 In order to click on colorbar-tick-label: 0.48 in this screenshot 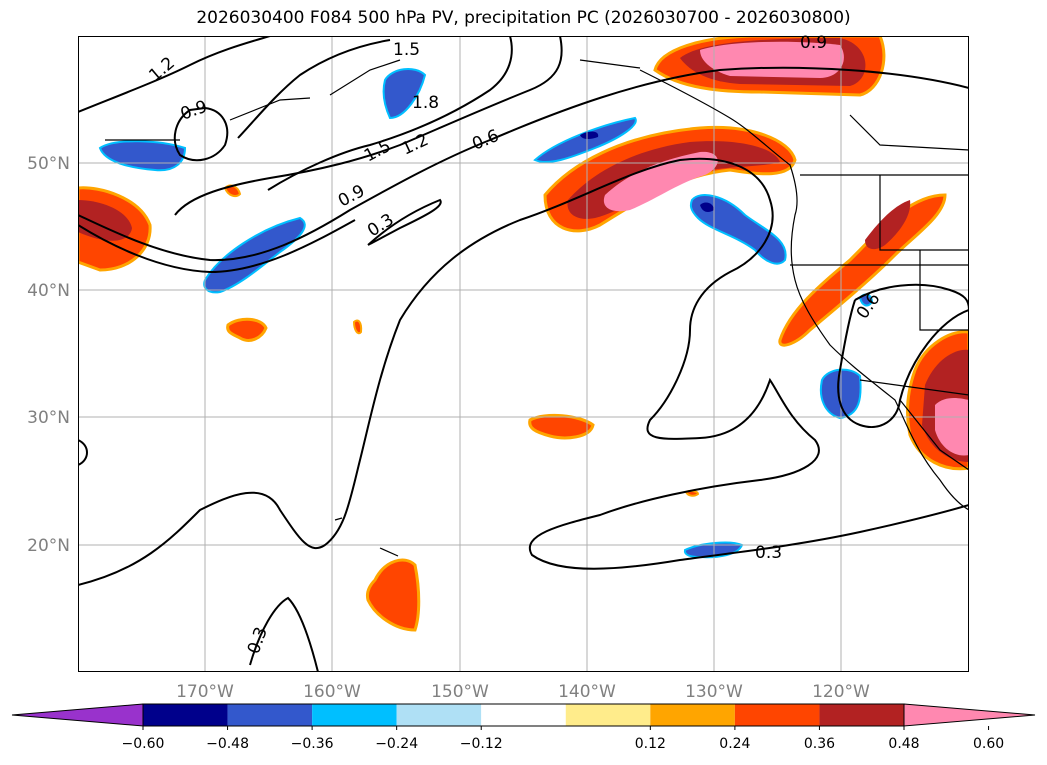, I will do `click(903, 744)`.